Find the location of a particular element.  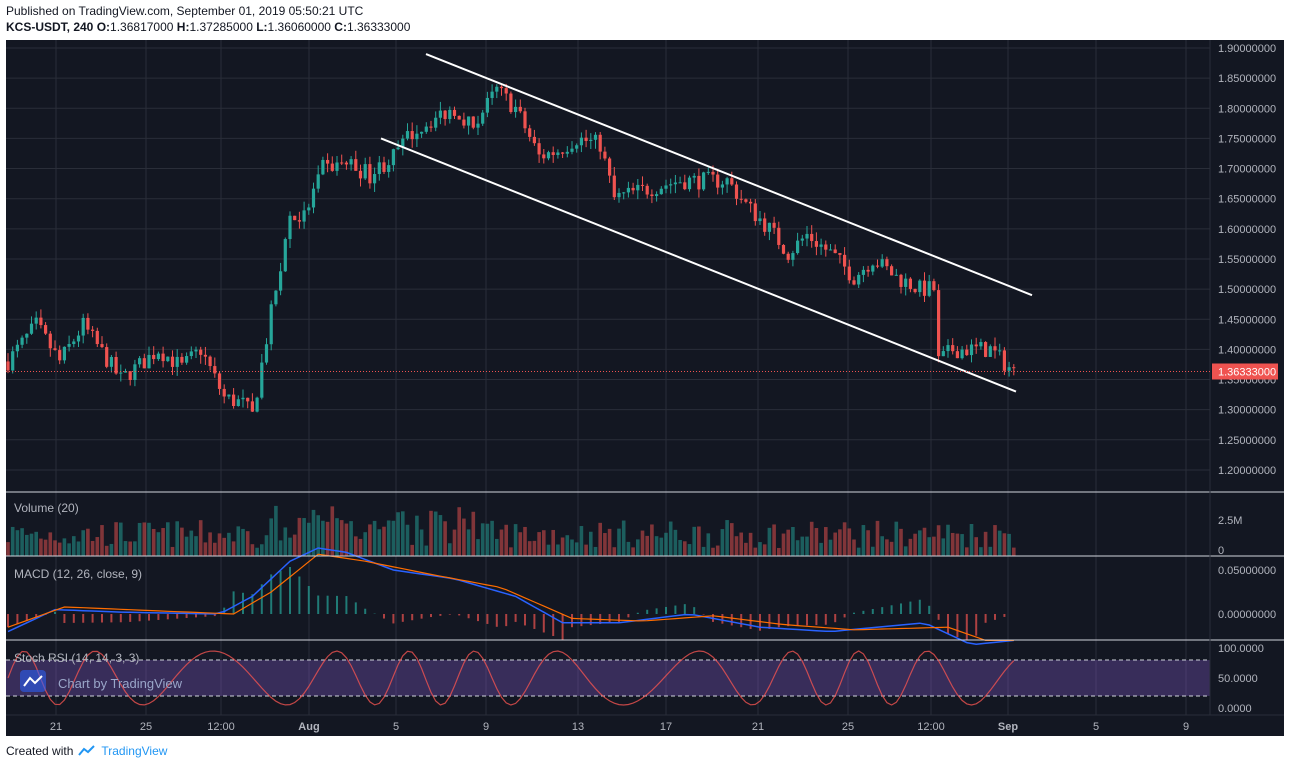

watermark: Chart by TradingView is located at coordinates (101, 681).